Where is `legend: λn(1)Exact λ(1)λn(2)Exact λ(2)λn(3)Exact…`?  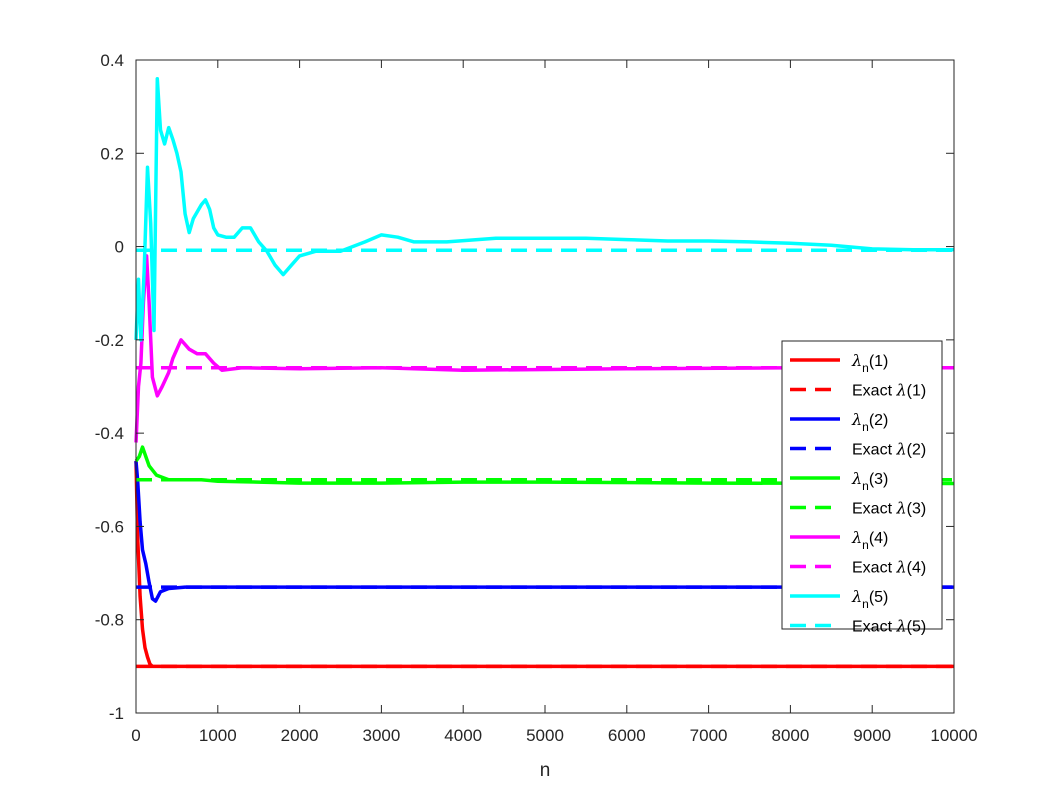 legend: λn(1)Exact λ(1)λn(2)Exact λ(2)λn(3)Exact… is located at coordinates (862, 488).